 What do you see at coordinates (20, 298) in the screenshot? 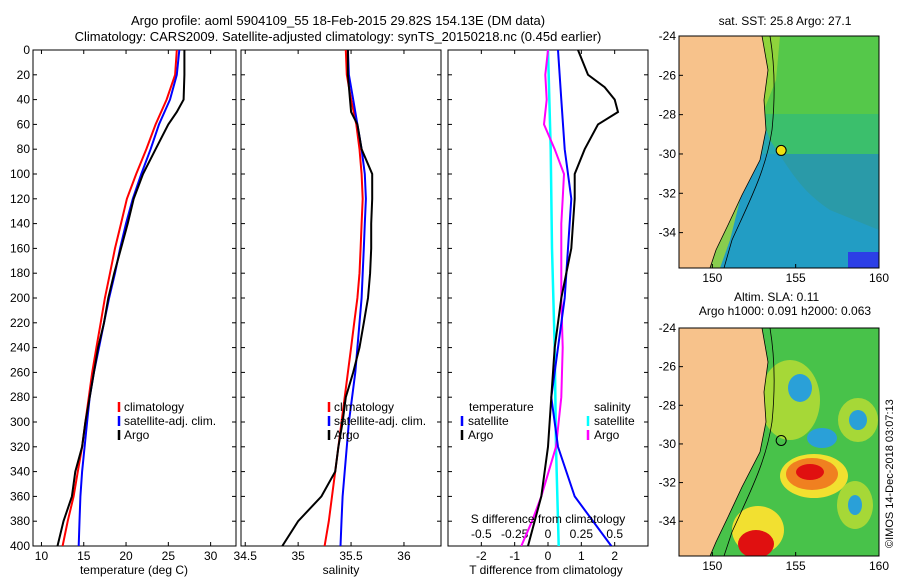
I see `y-tick-label: 200` at bounding box center [20, 298].